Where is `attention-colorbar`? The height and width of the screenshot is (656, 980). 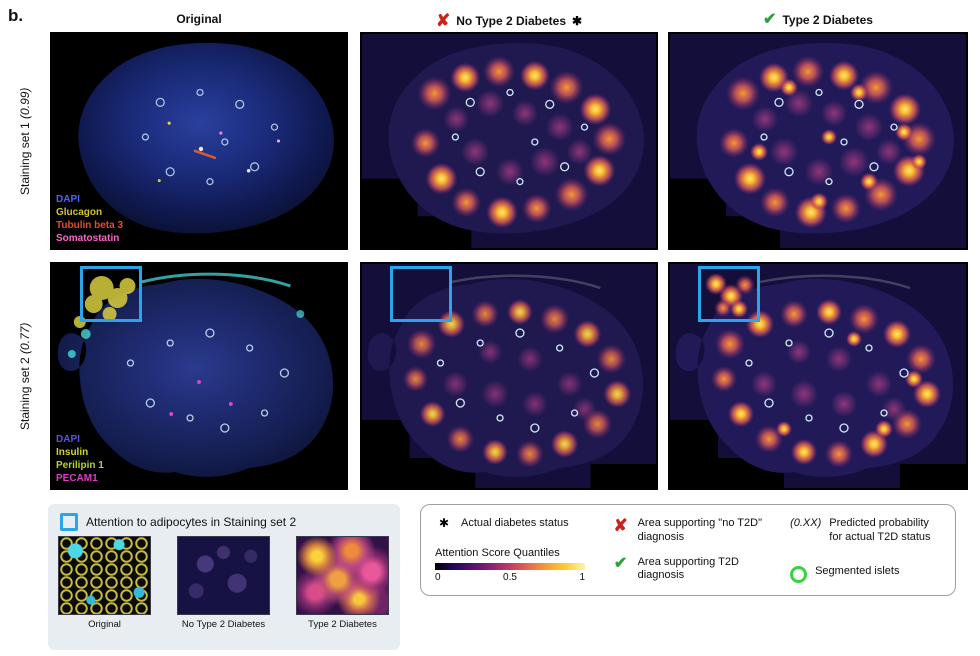 attention-colorbar is located at coordinates (510, 566).